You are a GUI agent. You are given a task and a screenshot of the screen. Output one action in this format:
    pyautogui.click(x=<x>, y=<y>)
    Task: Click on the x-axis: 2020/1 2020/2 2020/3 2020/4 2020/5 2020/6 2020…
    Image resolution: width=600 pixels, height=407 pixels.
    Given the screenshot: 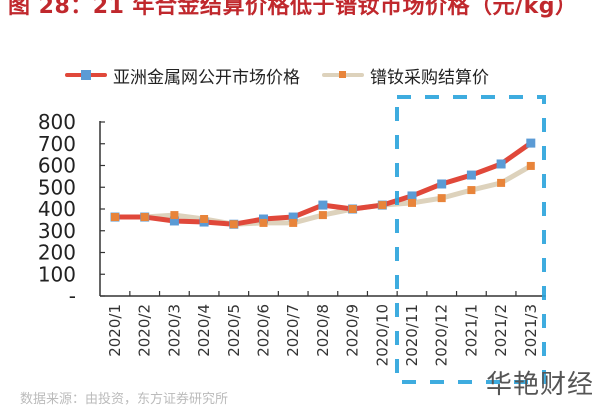 What is the action you would take?
    pyautogui.click(x=323, y=328)
    